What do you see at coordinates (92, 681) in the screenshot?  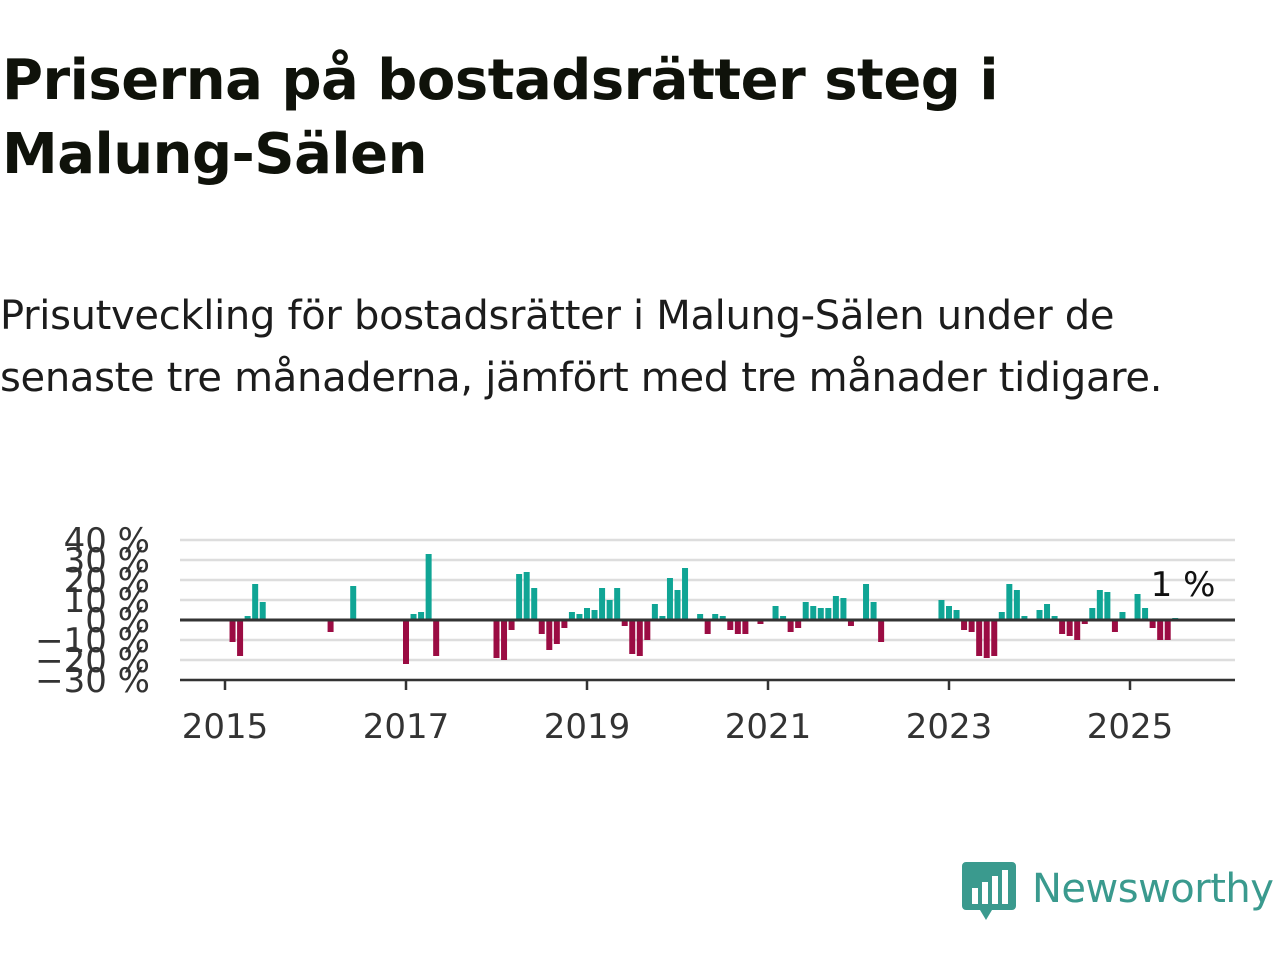 I see `y-tick-label: −30 %` at bounding box center [92, 681].